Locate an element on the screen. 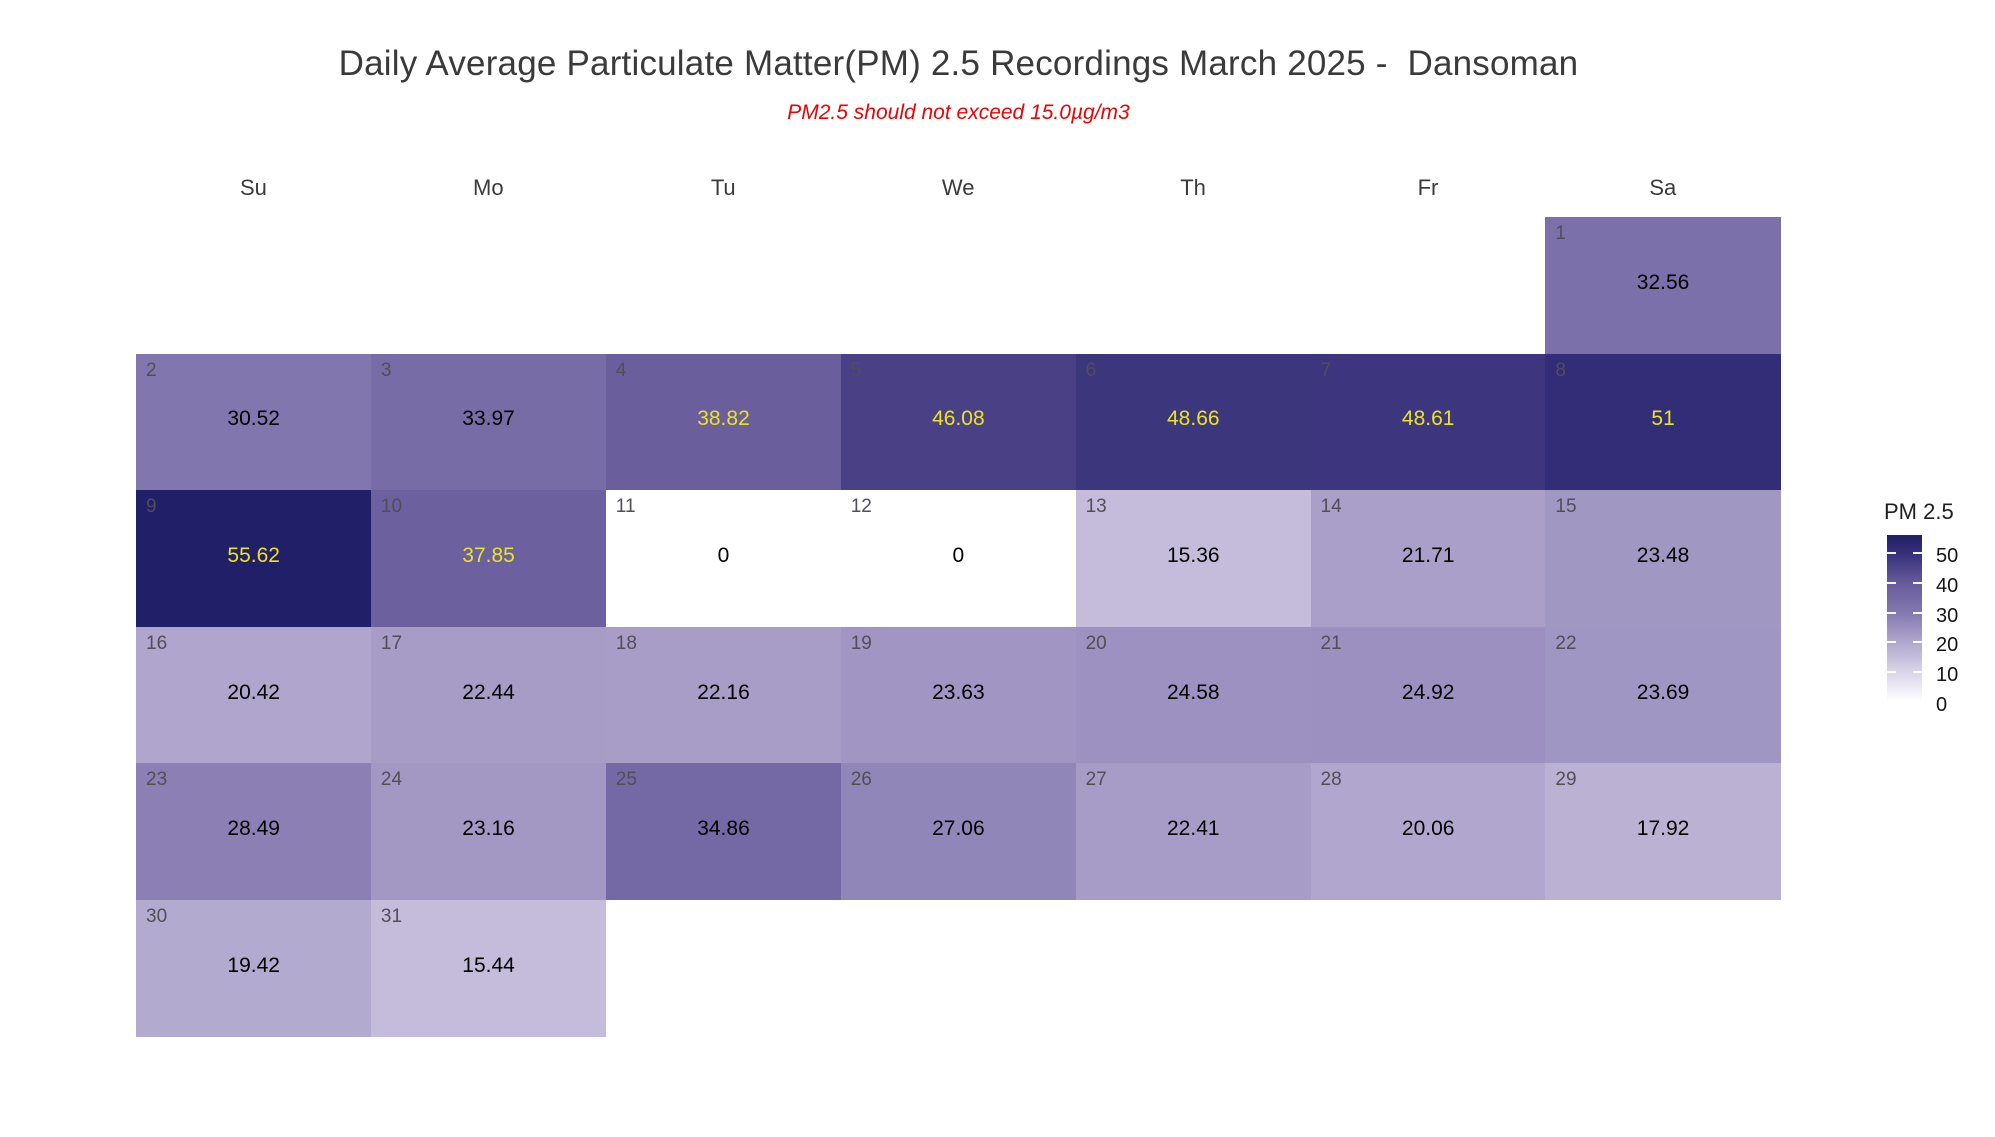  weekday-header-we: We is located at coordinates (958, 187).